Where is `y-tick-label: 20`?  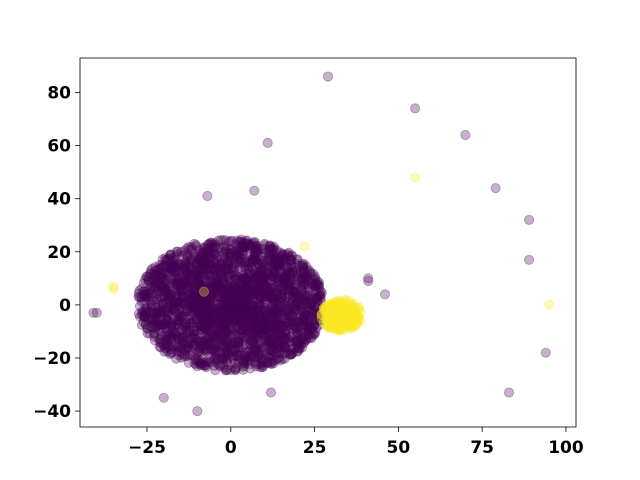 y-tick-label: 20 is located at coordinates (59, 253).